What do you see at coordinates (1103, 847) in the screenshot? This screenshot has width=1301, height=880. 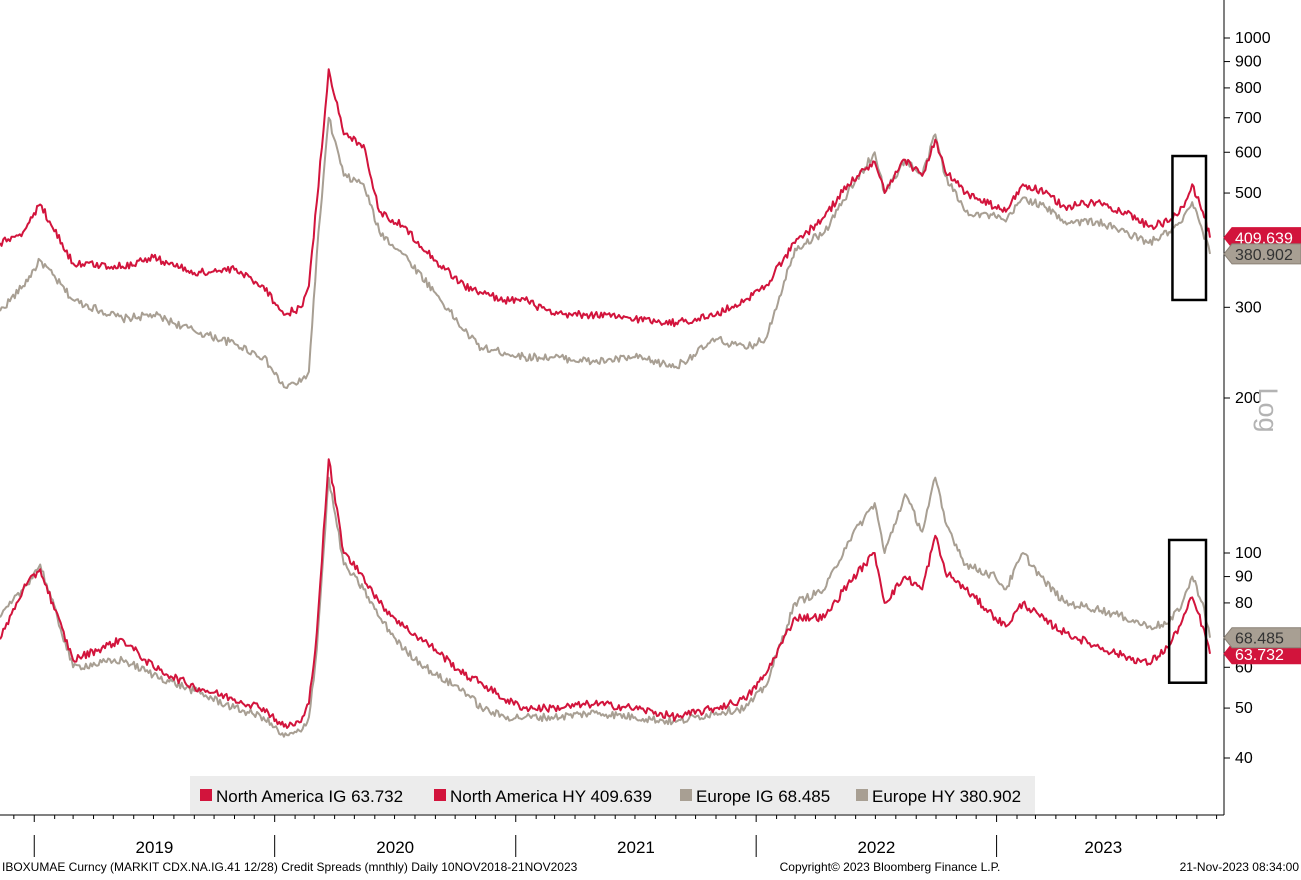 I see `x-year-label: 2023` at bounding box center [1103, 847].